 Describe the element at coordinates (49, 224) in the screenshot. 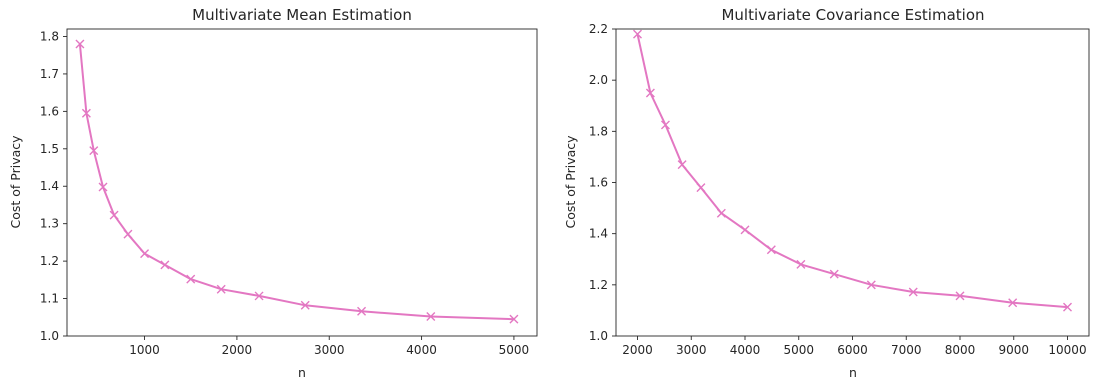

I see `y-tick-label: 1.3` at that location.